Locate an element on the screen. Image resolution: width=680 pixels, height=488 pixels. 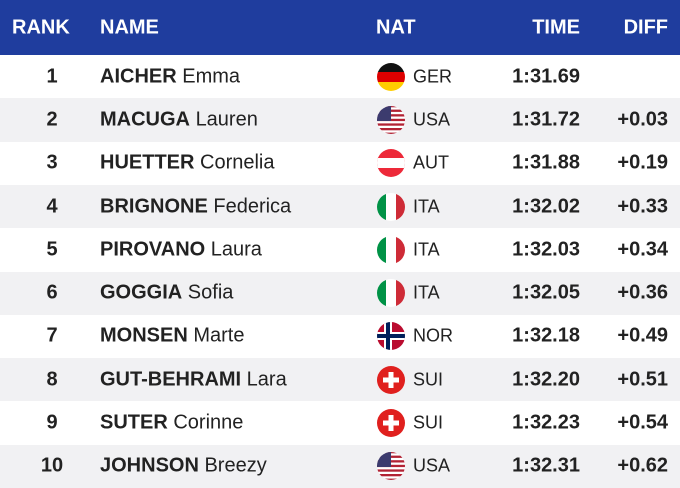
time: 1:32.20 is located at coordinates (546, 379).